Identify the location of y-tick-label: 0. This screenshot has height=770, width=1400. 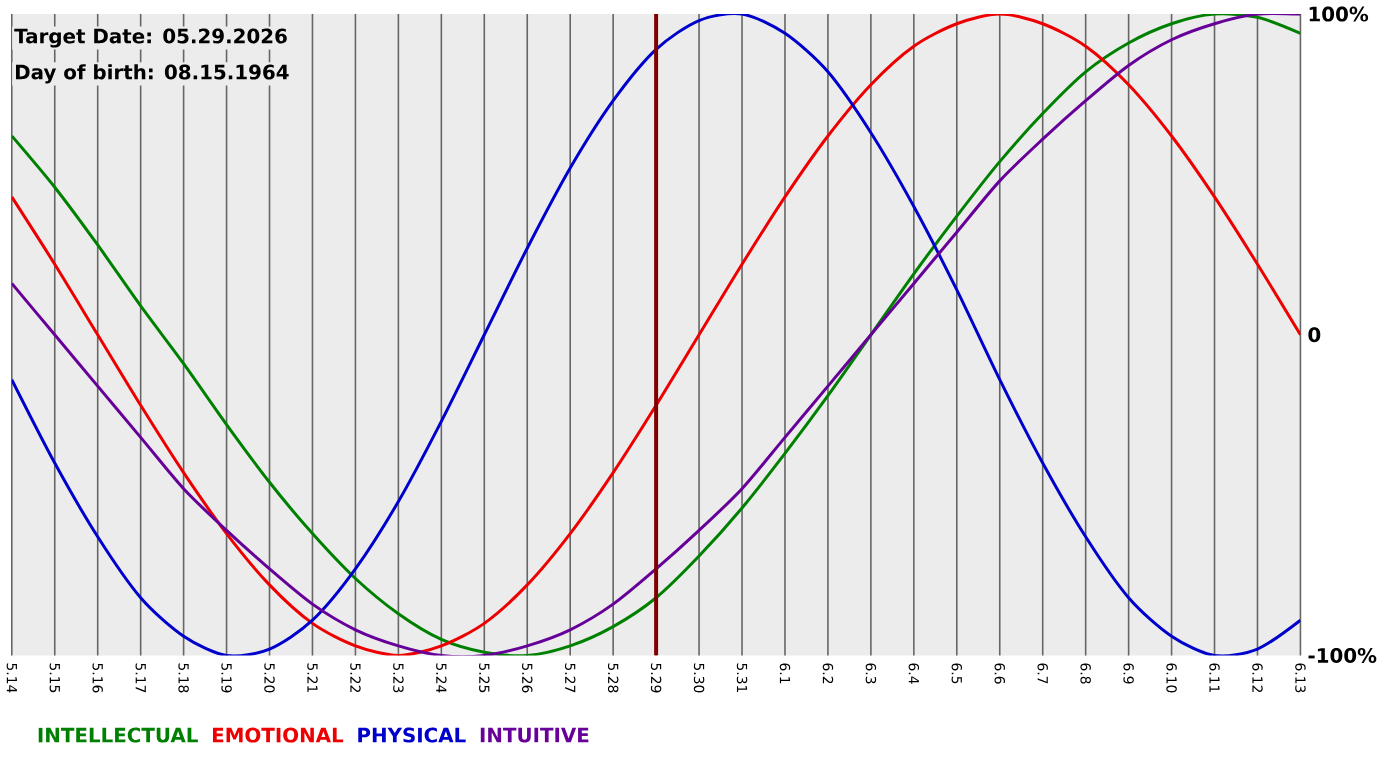
(1314, 334).